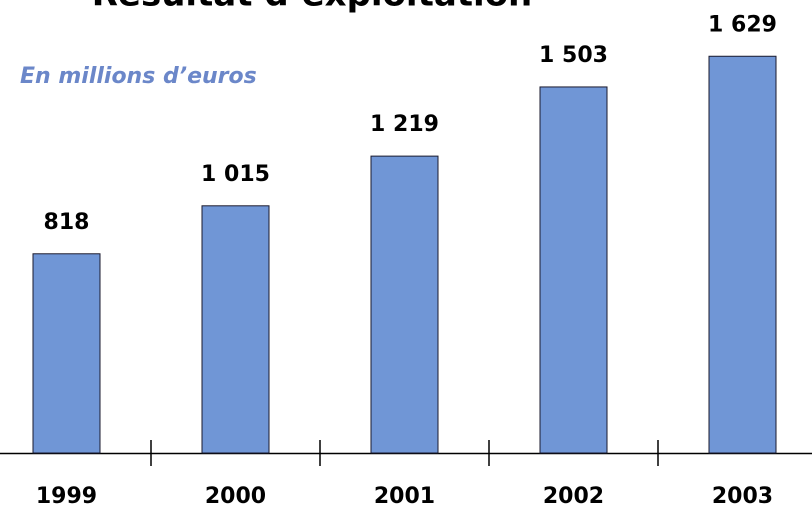 The image size is (812, 511). What do you see at coordinates (404, 124) in the screenshot?
I see `value-label: 1 219` at bounding box center [404, 124].